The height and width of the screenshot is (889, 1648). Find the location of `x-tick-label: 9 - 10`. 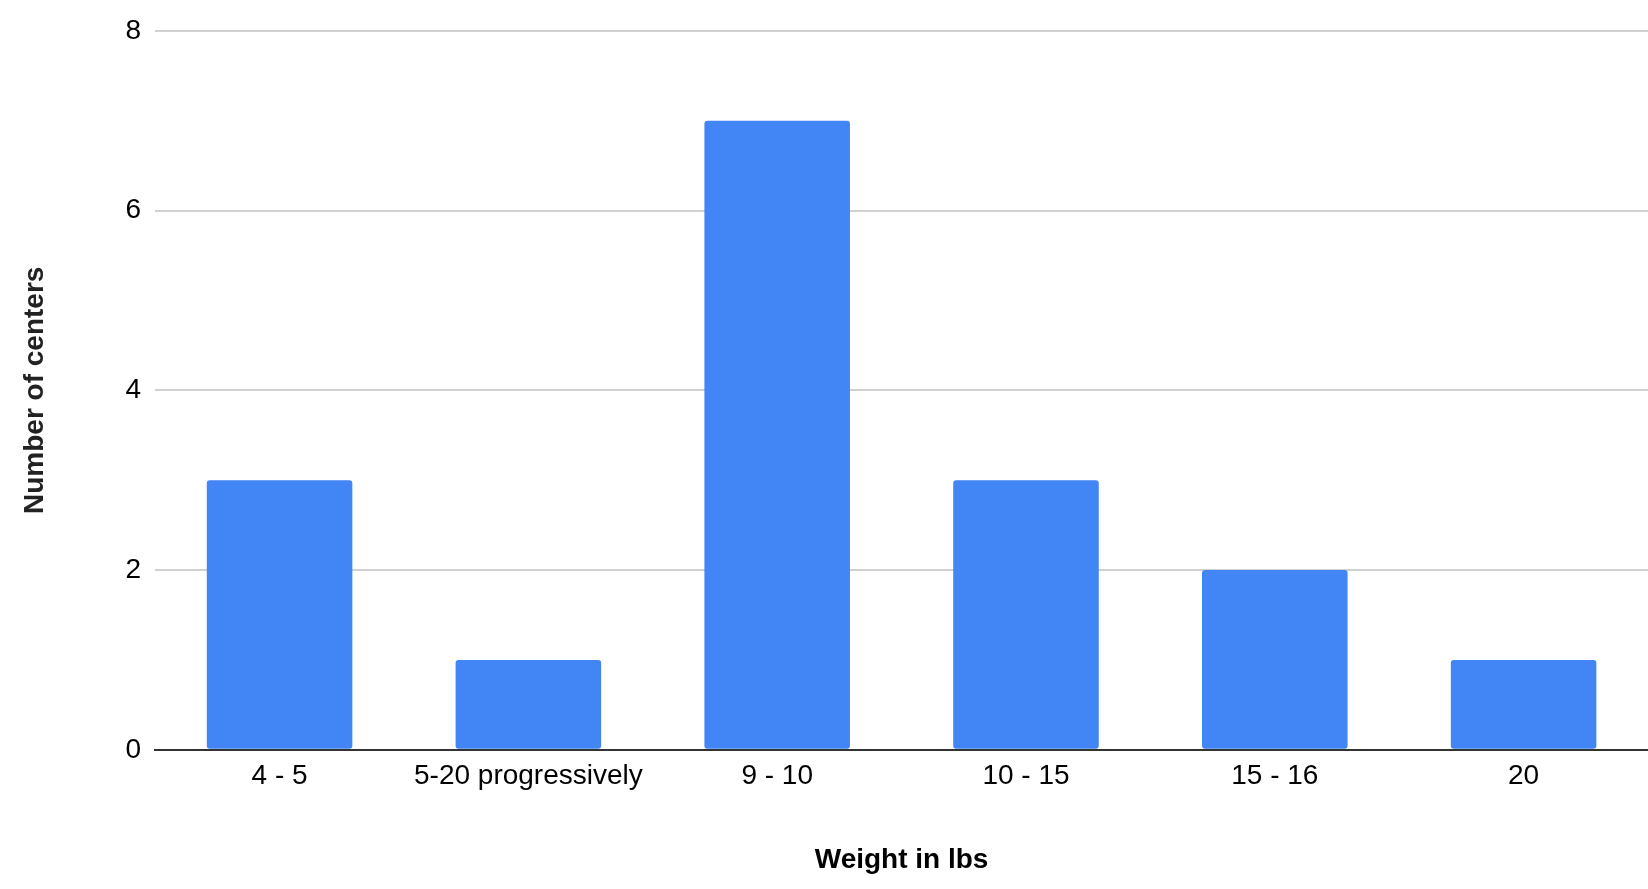

x-tick-label: 9 - 10 is located at coordinates (777, 775).